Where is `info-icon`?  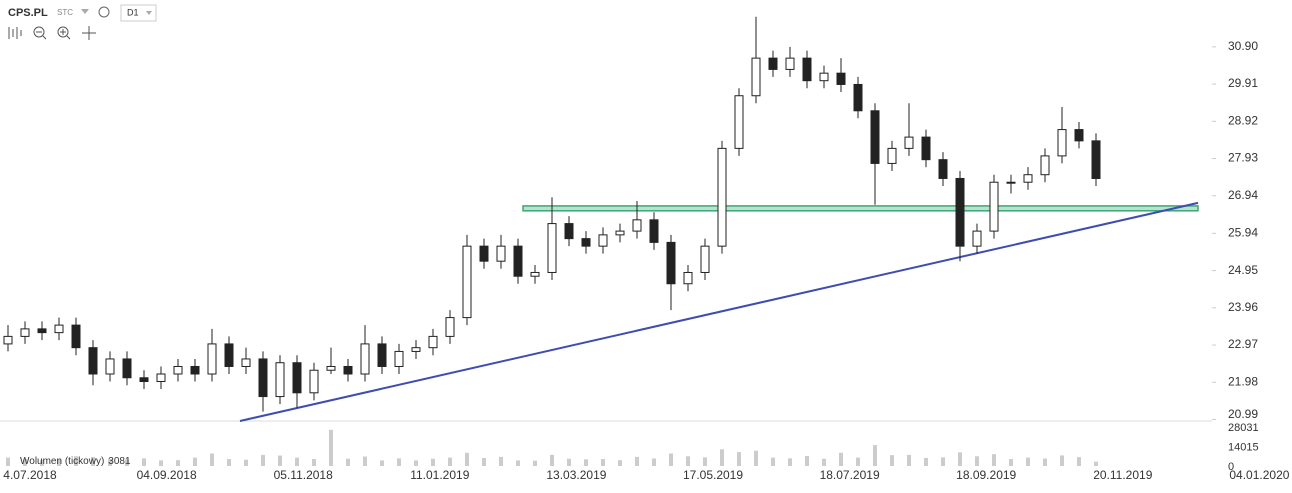
info-icon is located at coordinates (104, 12).